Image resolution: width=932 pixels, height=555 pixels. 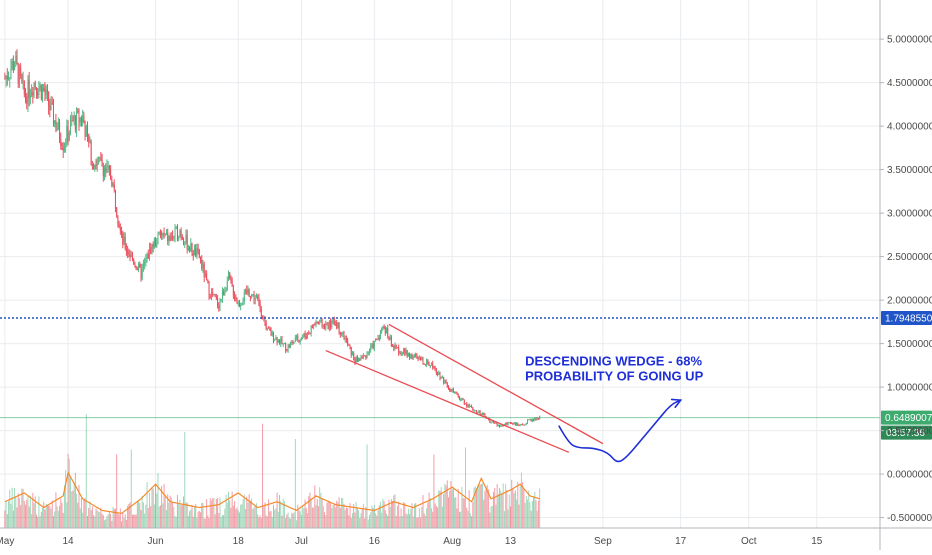 What do you see at coordinates (496, 384) in the screenshot?
I see `wedge-upper-line` at bounding box center [496, 384].